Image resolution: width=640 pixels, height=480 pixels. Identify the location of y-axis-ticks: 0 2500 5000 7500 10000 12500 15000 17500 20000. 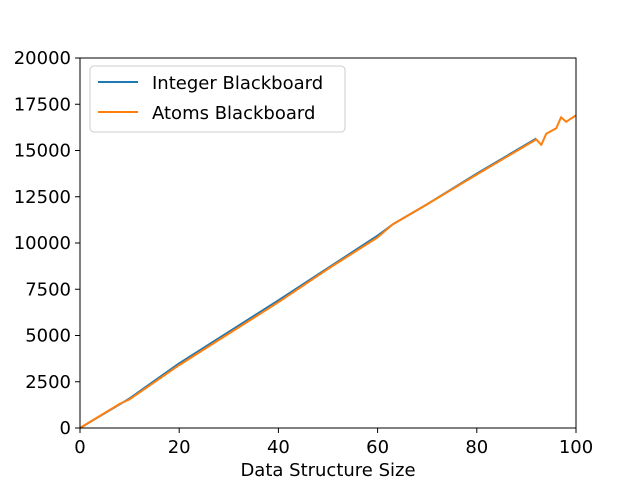
(47, 243).